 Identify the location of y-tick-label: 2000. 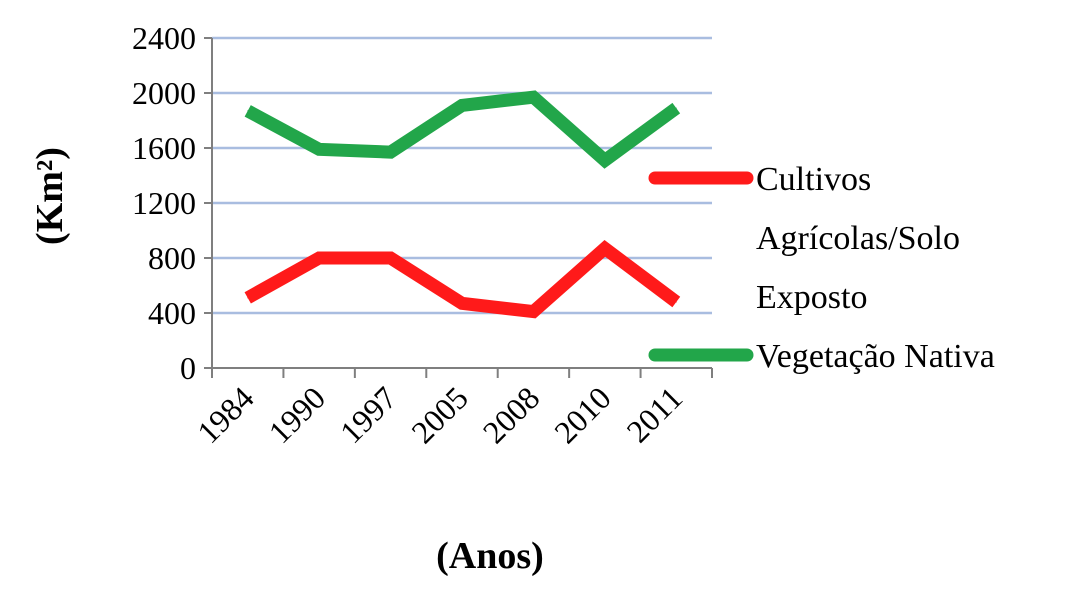
(164, 93).